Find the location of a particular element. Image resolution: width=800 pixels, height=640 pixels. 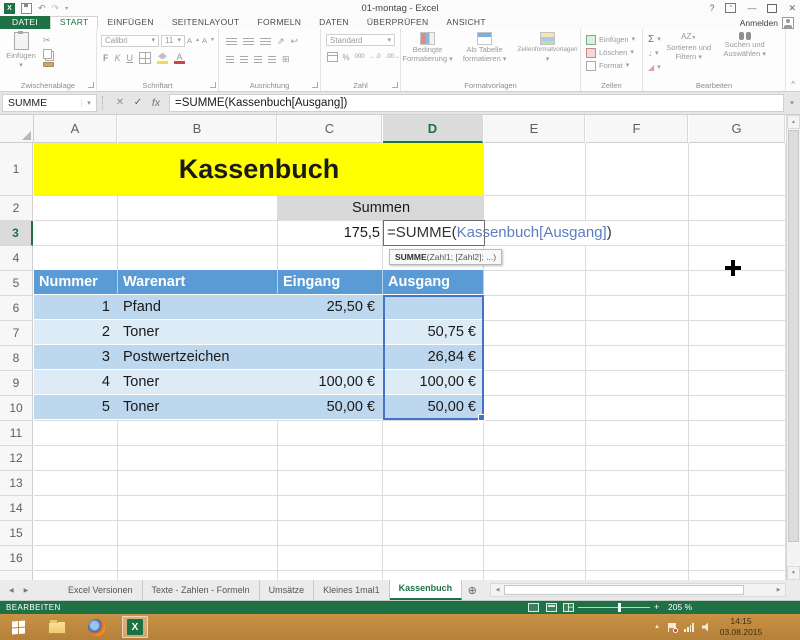

font-family-select: Calibri ▾ is located at coordinates (130, 40).